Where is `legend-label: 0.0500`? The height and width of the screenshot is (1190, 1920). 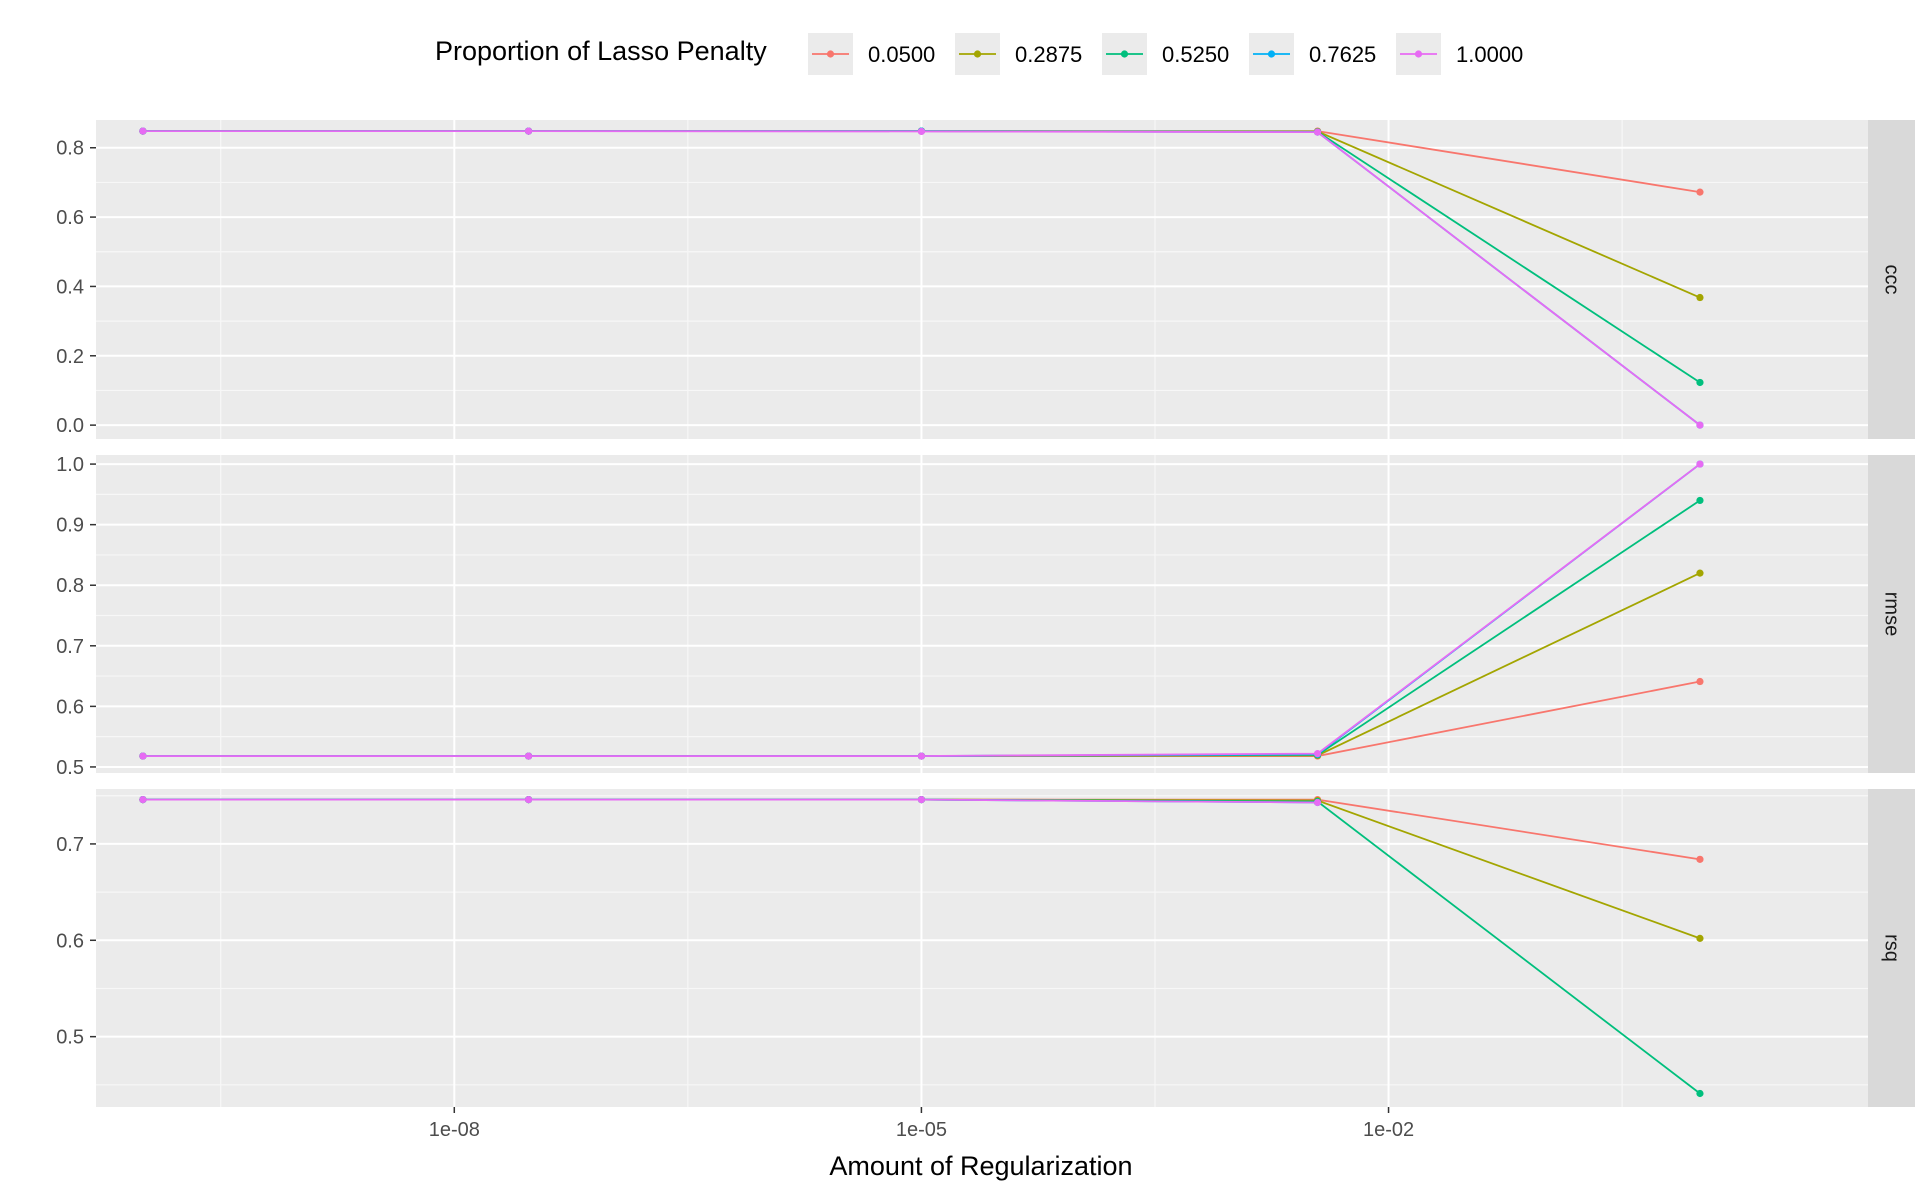 legend-label: 0.0500 is located at coordinates (901, 54).